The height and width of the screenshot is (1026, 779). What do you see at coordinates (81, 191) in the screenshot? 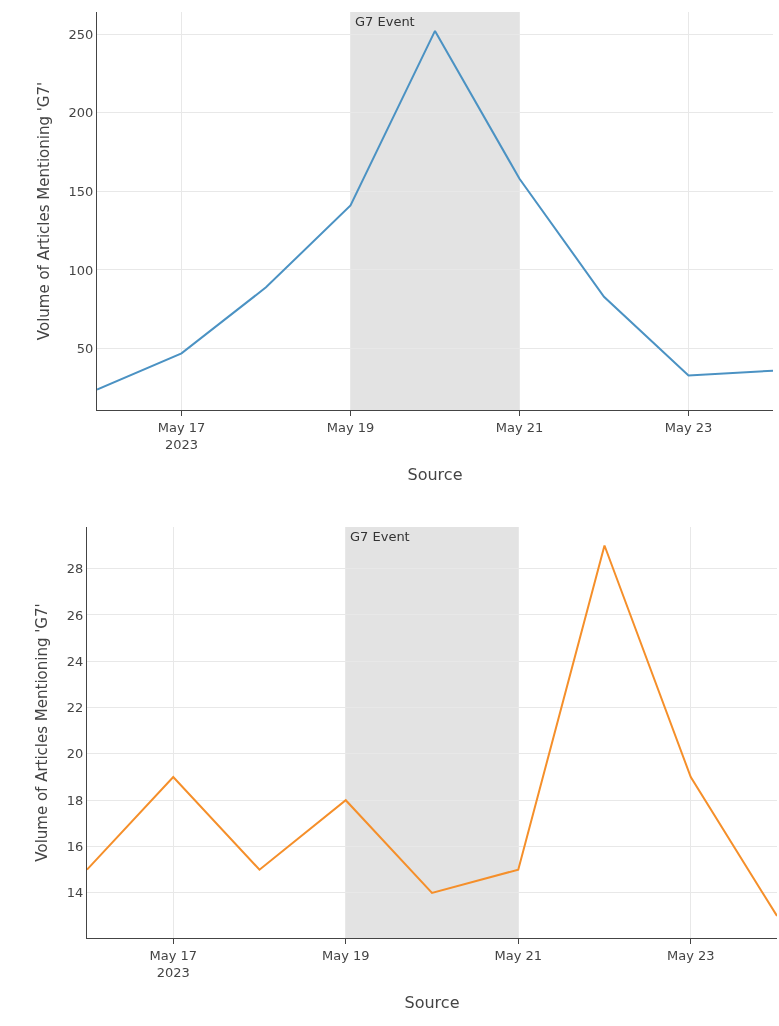
I see `y-tick-label: 150` at bounding box center [81, 191].